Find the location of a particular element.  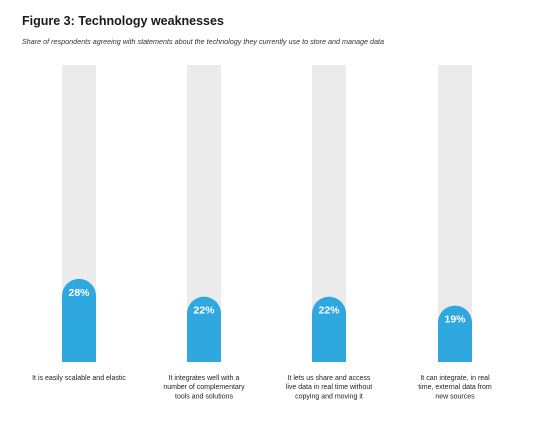

category-label: It is easily scalable and elastic is located at coordinates (79, 378).